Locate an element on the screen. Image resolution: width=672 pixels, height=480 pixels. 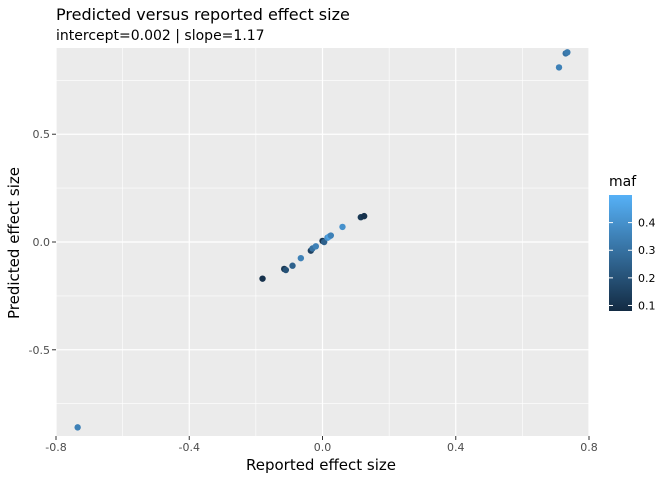
y-tick-label: 0.0 is located at coordinates (42, 242).